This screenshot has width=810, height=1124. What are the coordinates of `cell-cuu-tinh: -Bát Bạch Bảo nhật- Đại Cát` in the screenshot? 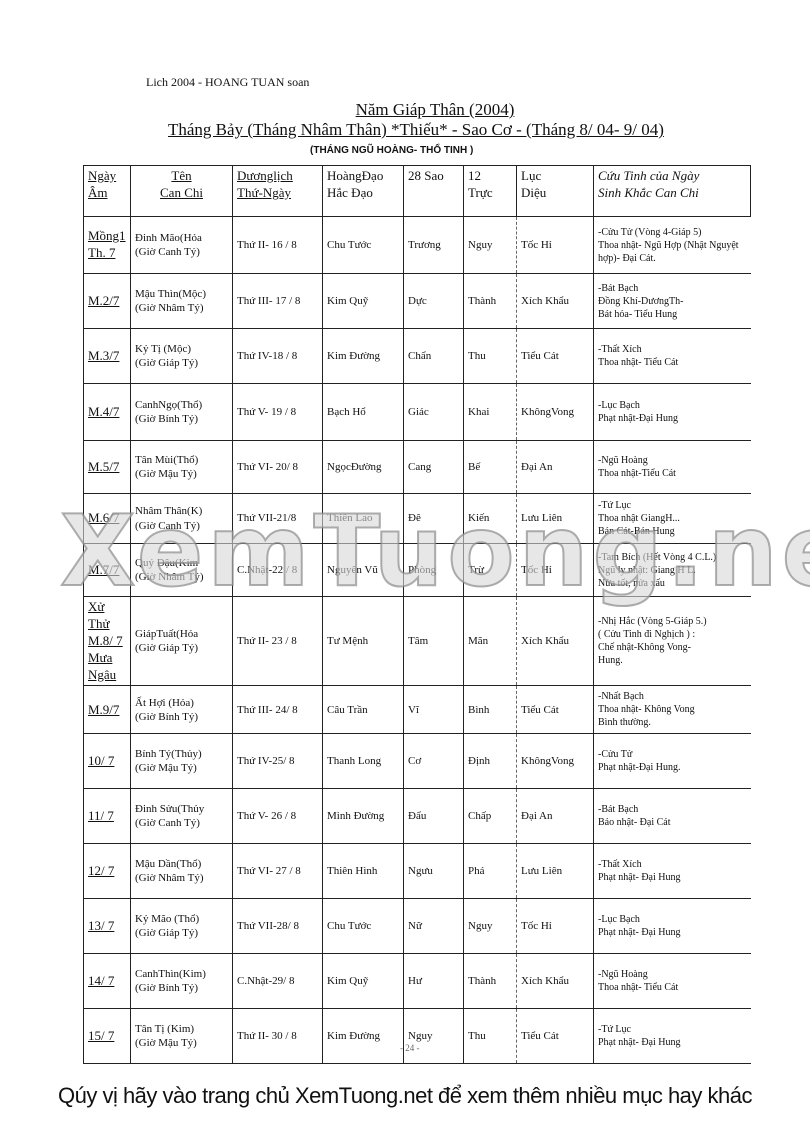 It's located at (672, 816).